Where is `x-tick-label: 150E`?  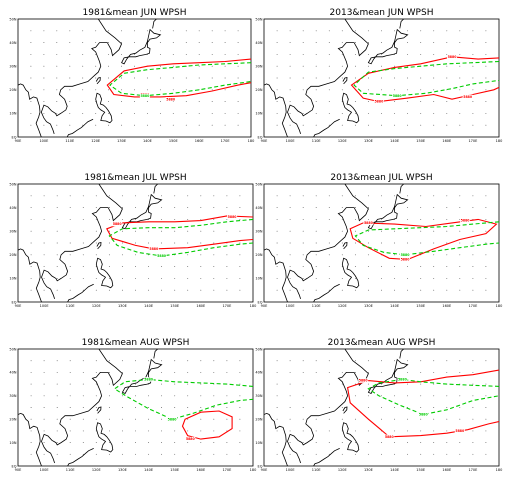 x-tick-label: 150E is located at coordinates (174, 470).